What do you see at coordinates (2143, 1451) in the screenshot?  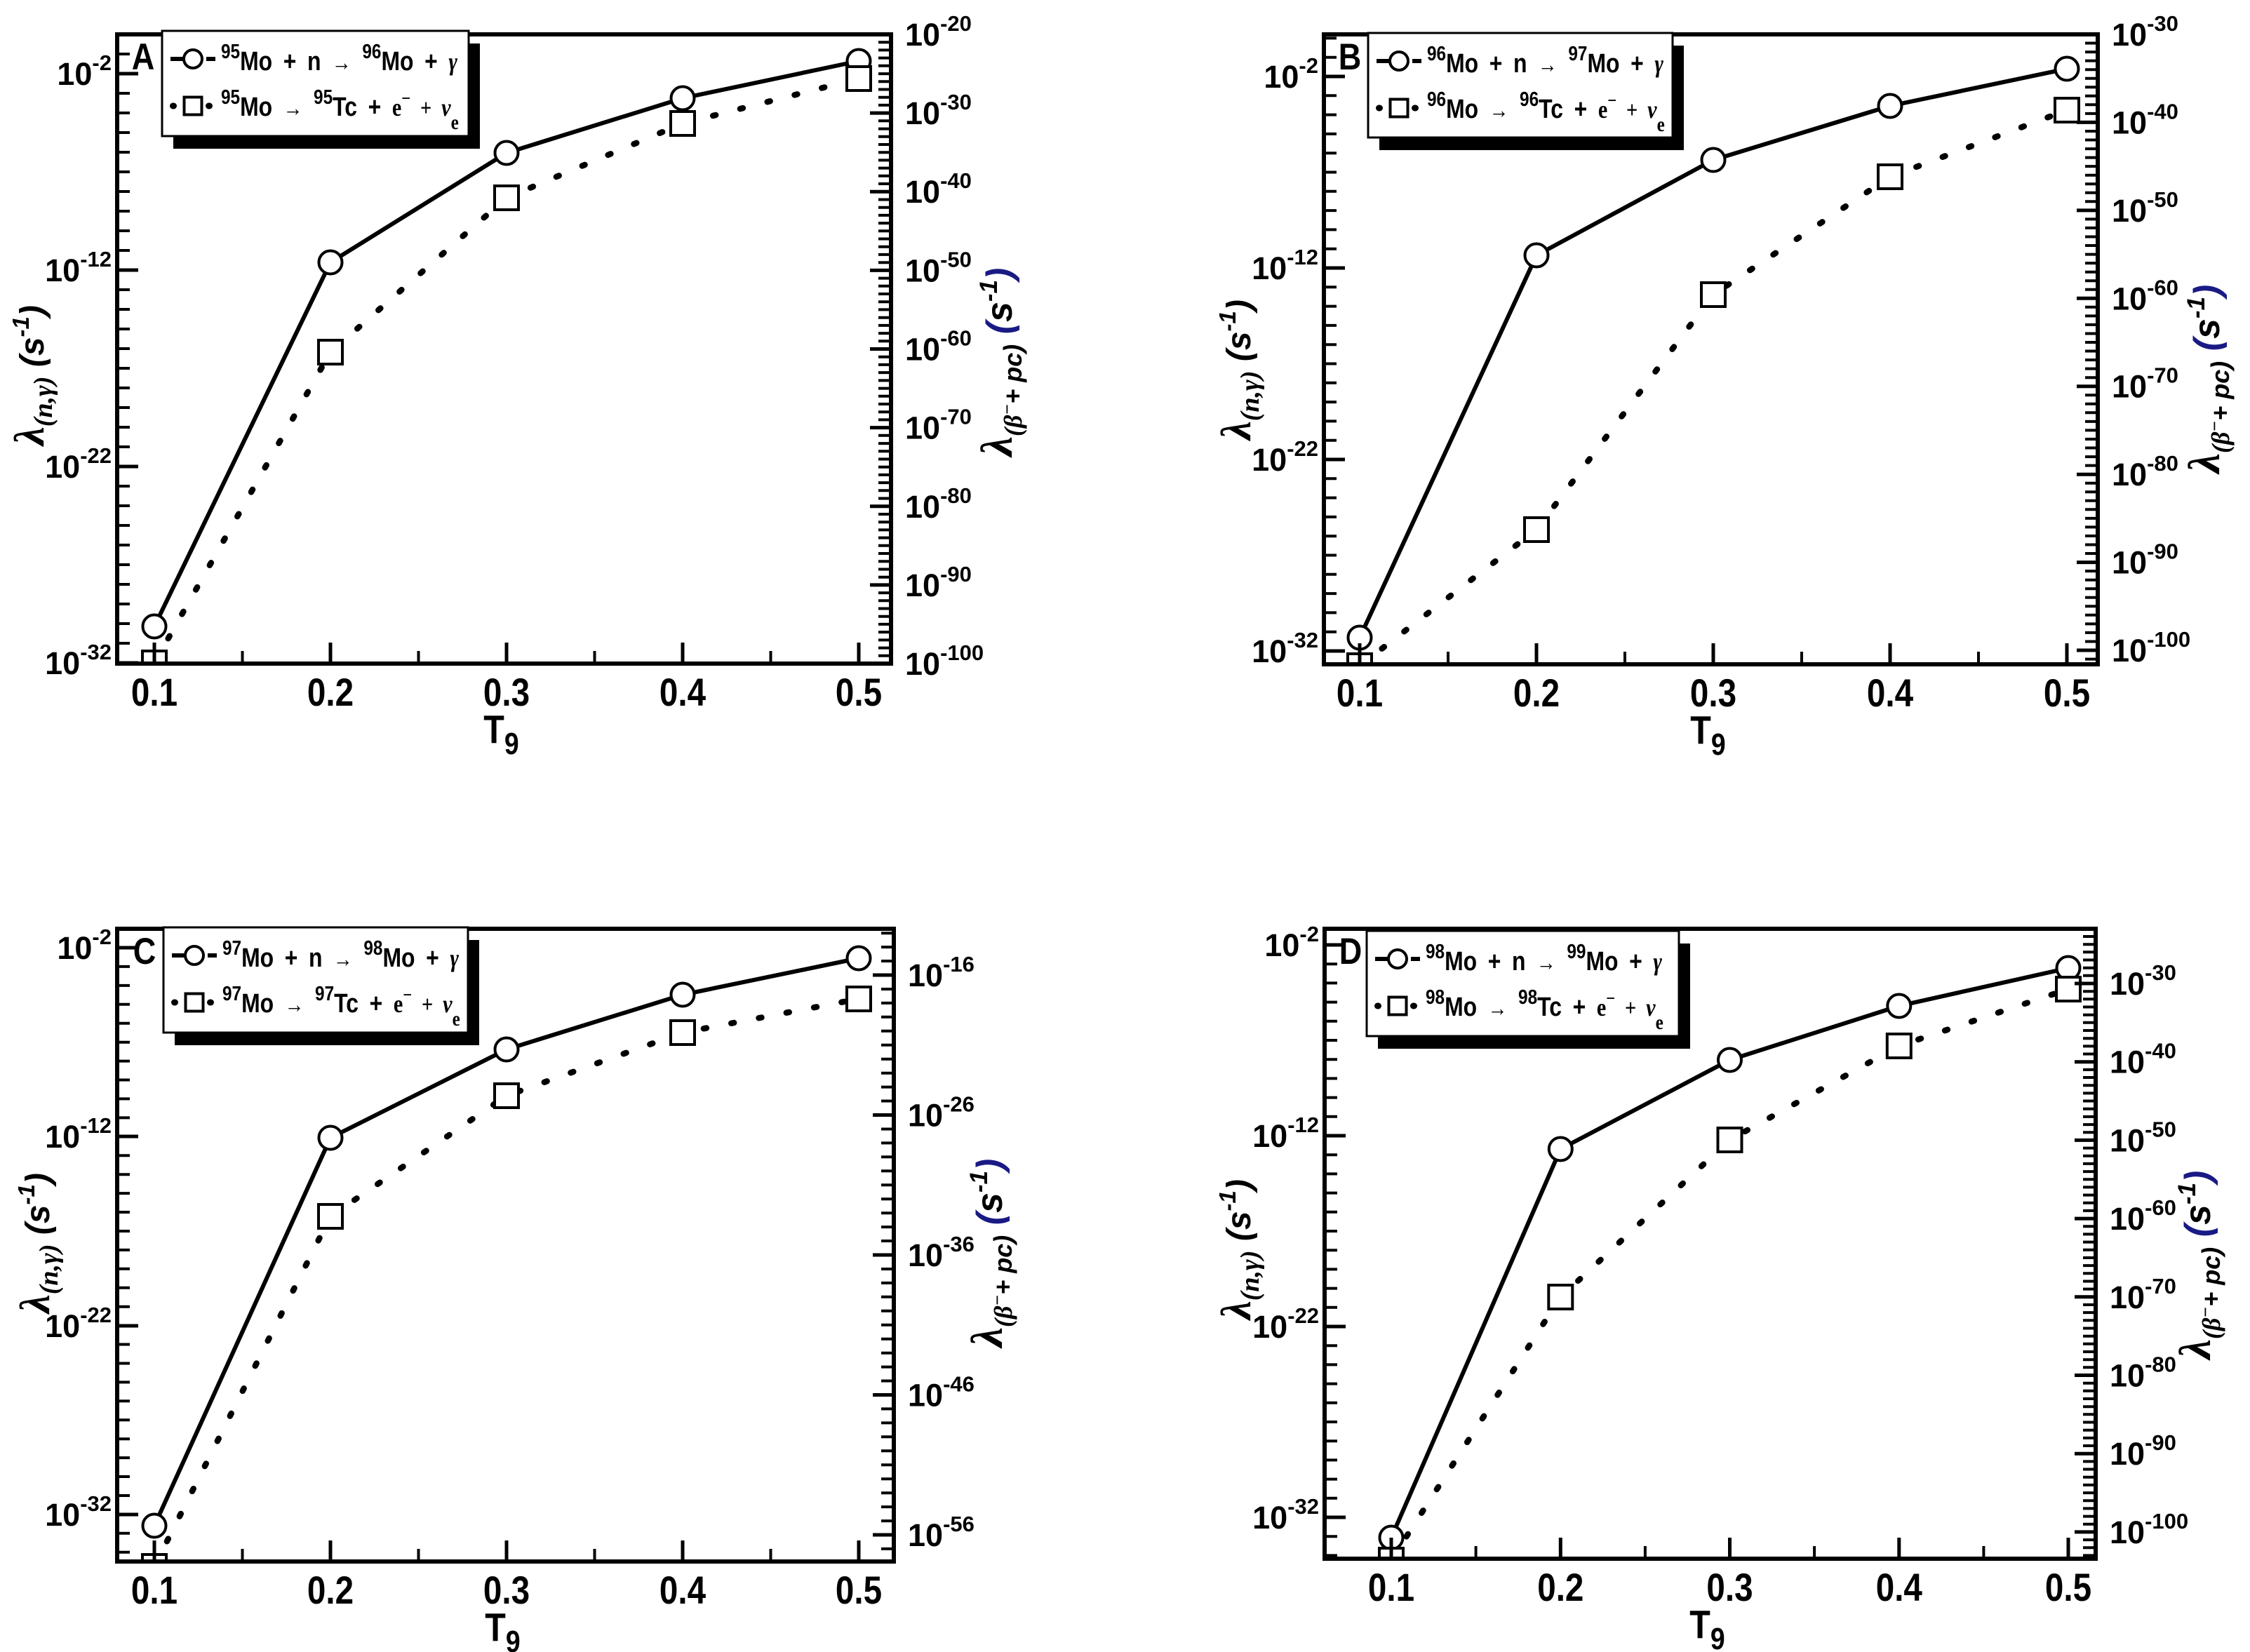 I see `svg-text: 10-90` at bounding box center [2143, 1451].